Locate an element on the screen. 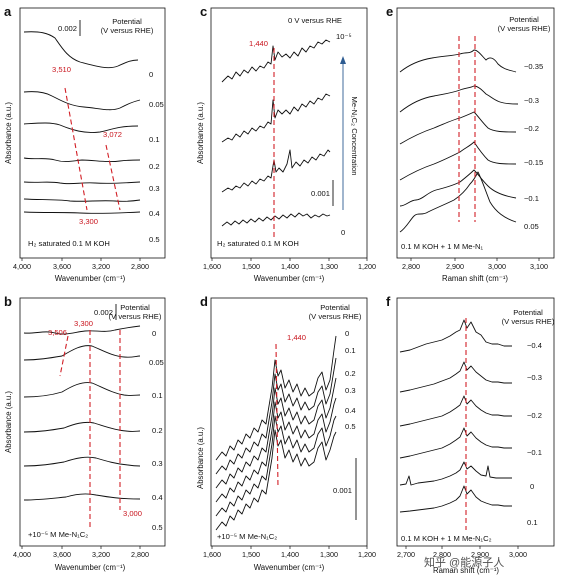 Image resolution: width=568 pixels, height=584 pixels. panel-c-legend-title: 0 V versus RHE is located at coordinates (315, 20).